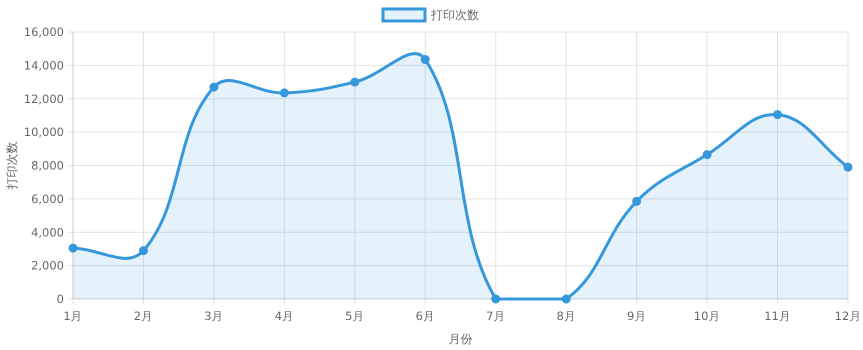 The height and width of the screenshot is (350, 863). I want to click on legend-label: 打印次数, so click(454, 15).